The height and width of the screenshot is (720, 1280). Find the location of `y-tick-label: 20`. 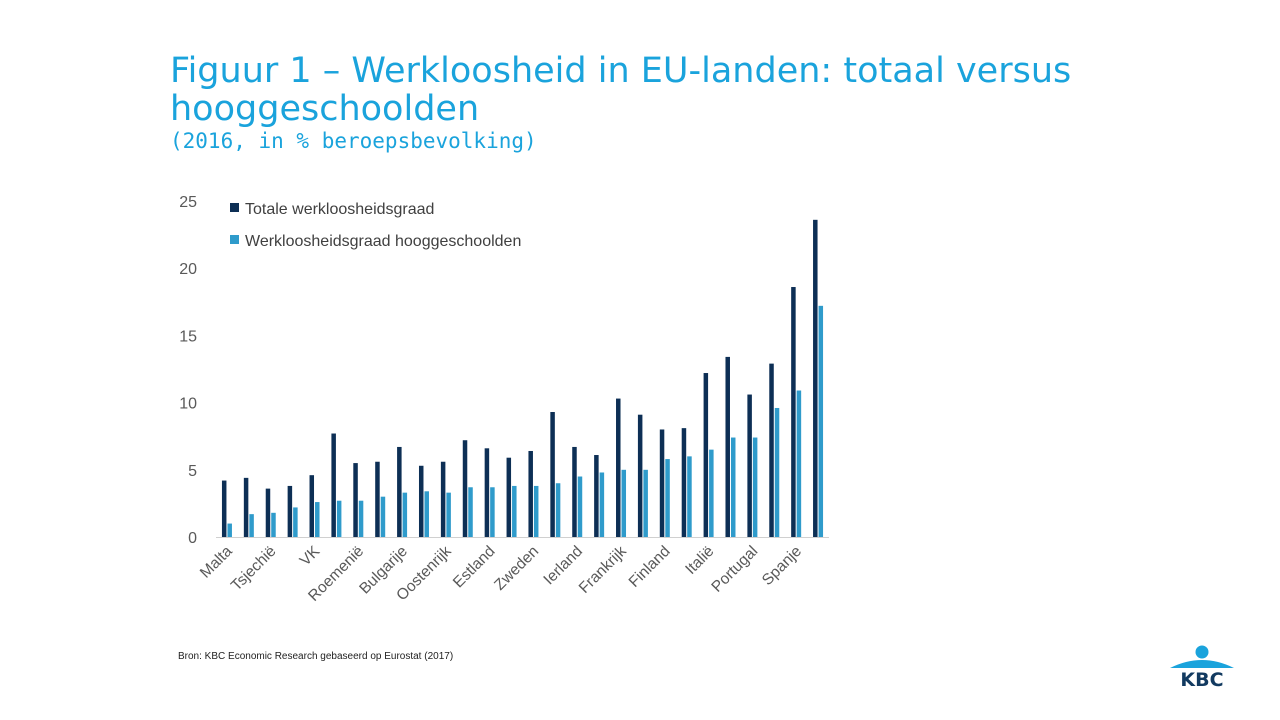

y-tick-label: 20 is located at coordinates (188, 269).